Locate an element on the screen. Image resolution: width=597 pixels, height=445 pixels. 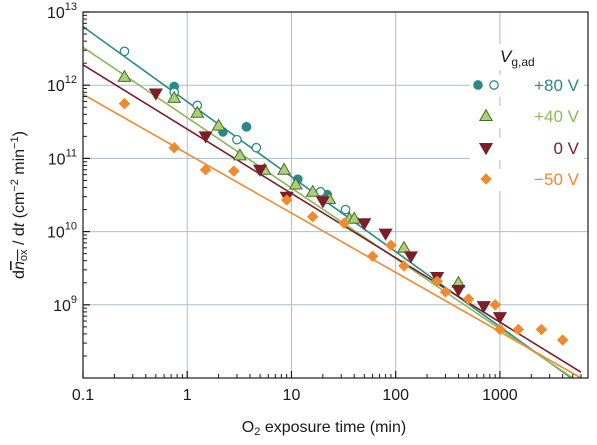
x-tick-label: 1000 is located at coordinates (500, 395).